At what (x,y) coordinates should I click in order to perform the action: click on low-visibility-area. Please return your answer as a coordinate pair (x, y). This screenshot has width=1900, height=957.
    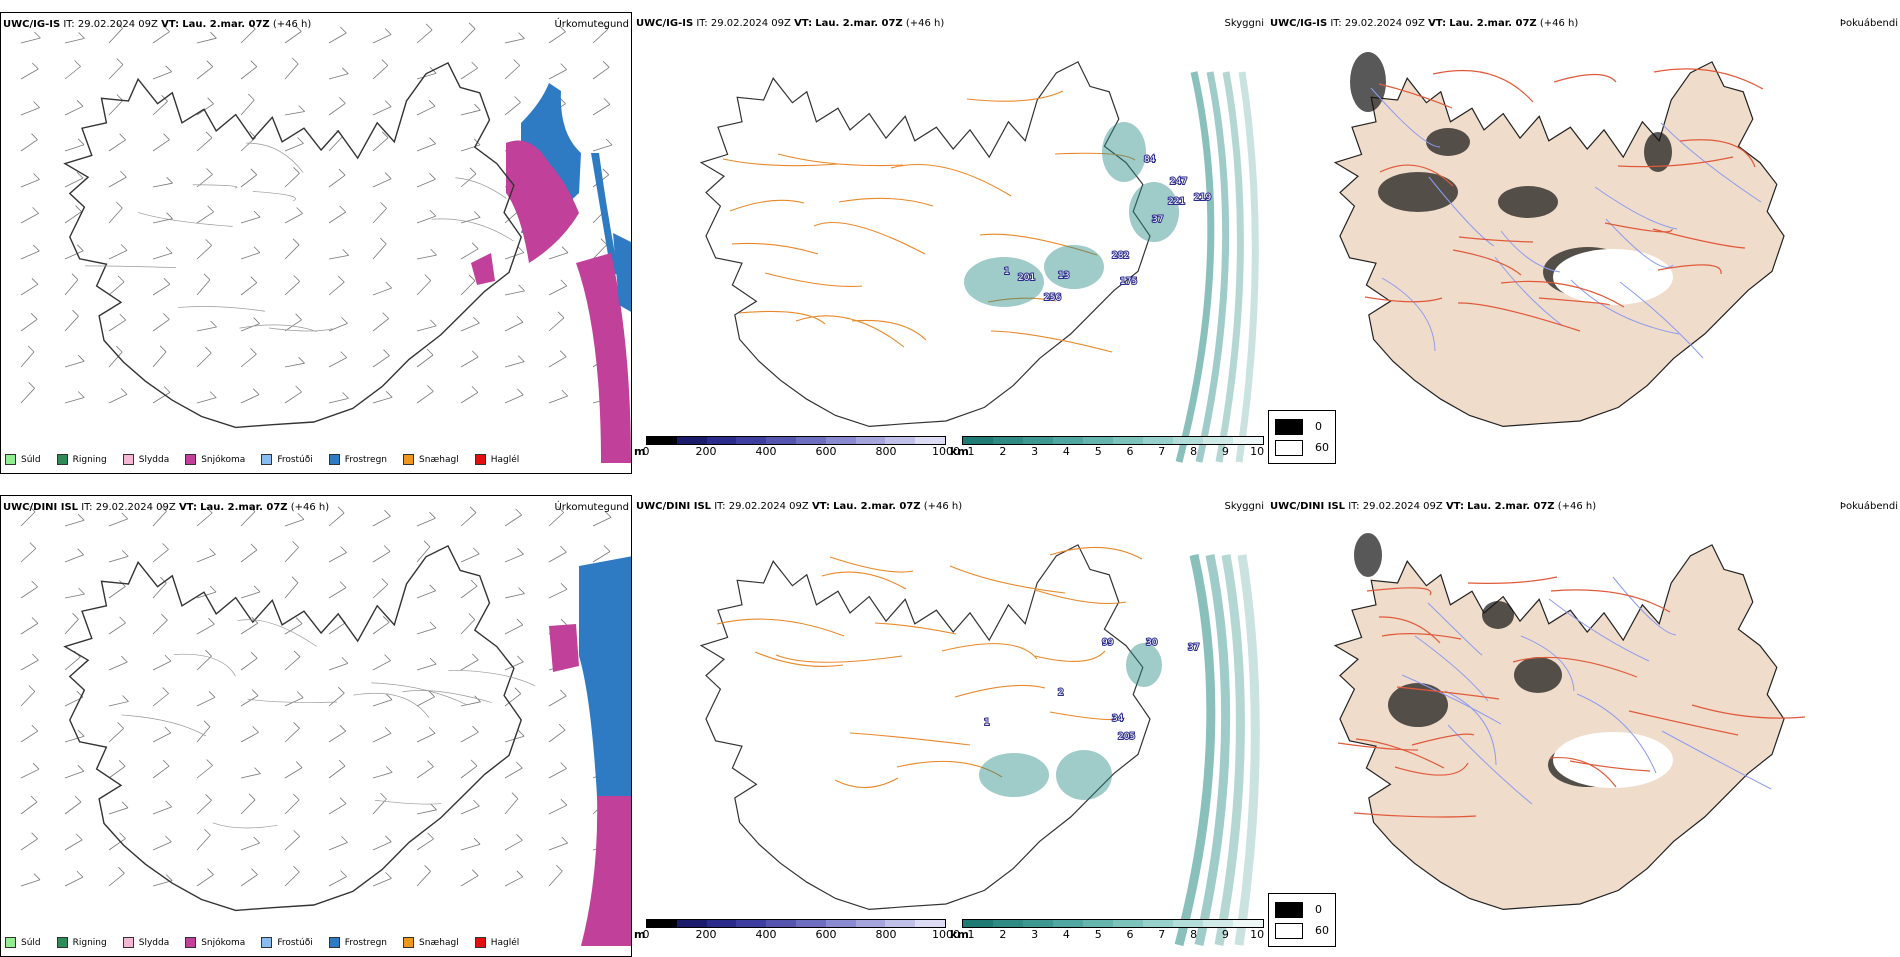
    Looking at the image, I should click on (1074, 267).